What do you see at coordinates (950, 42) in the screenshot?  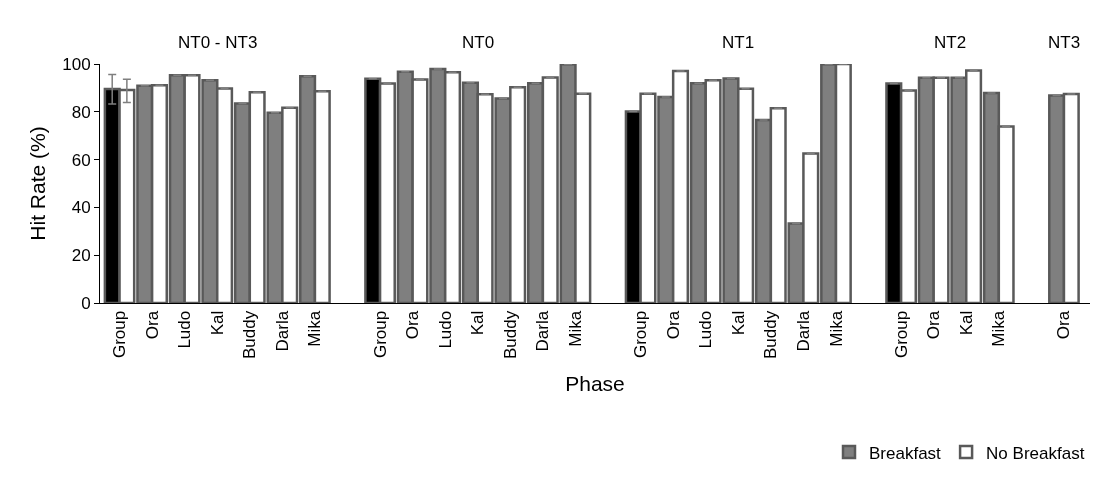 I see `text: NT2` at bounding box center [950, 42].